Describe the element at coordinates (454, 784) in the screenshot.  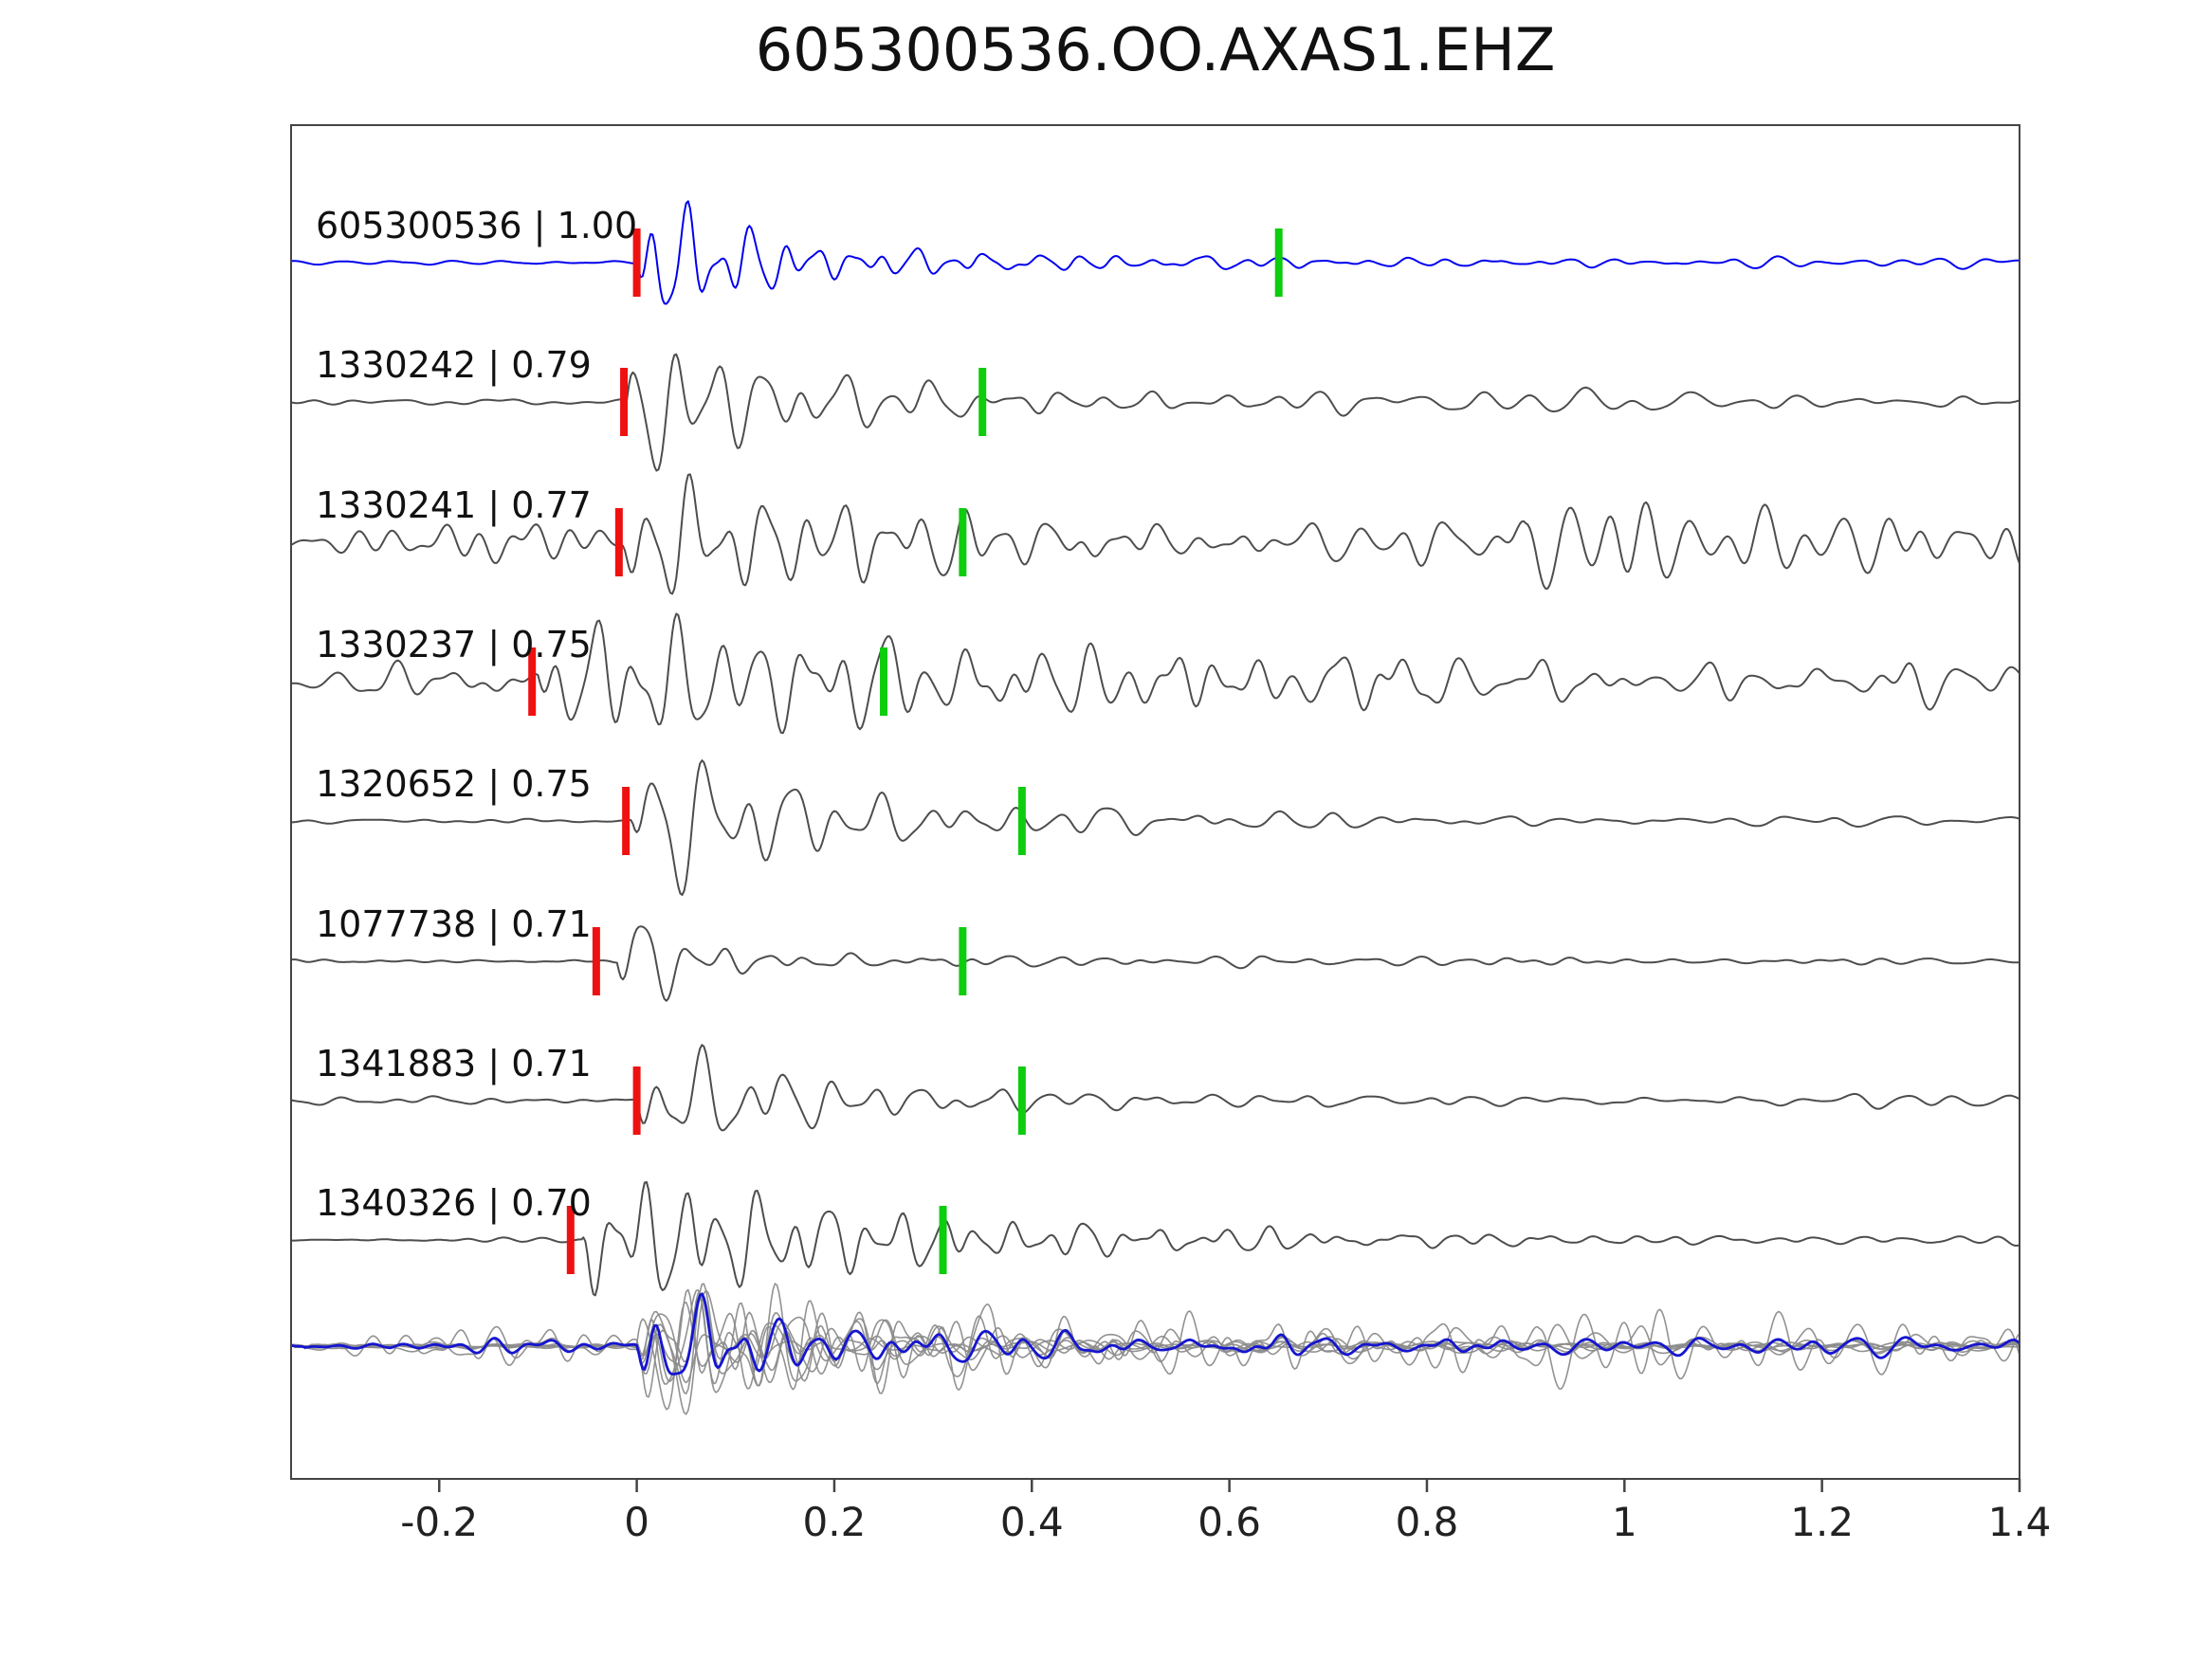
I see `trace-label-1320652: 1320652 | 0.75` at that location.